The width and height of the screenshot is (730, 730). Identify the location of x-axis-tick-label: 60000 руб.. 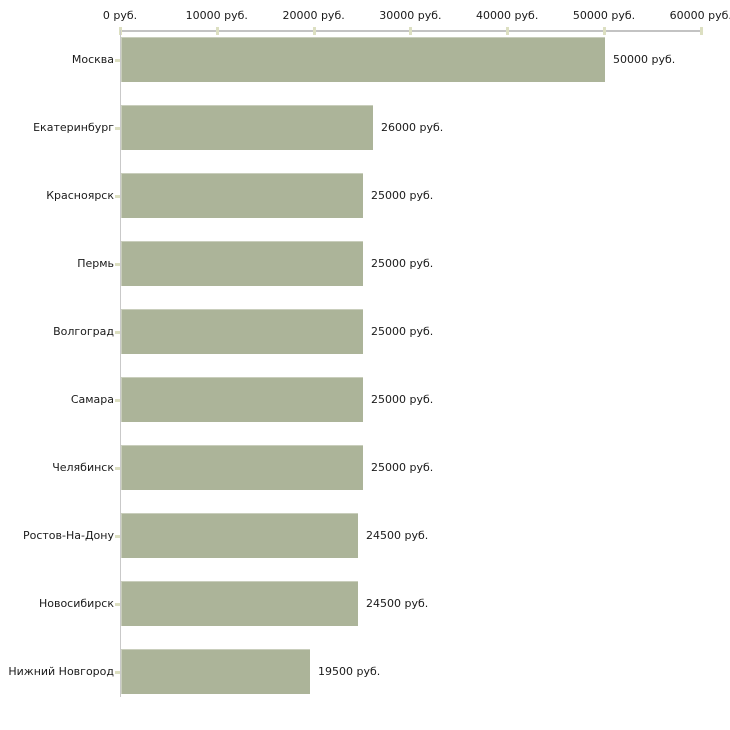
(699, 15).